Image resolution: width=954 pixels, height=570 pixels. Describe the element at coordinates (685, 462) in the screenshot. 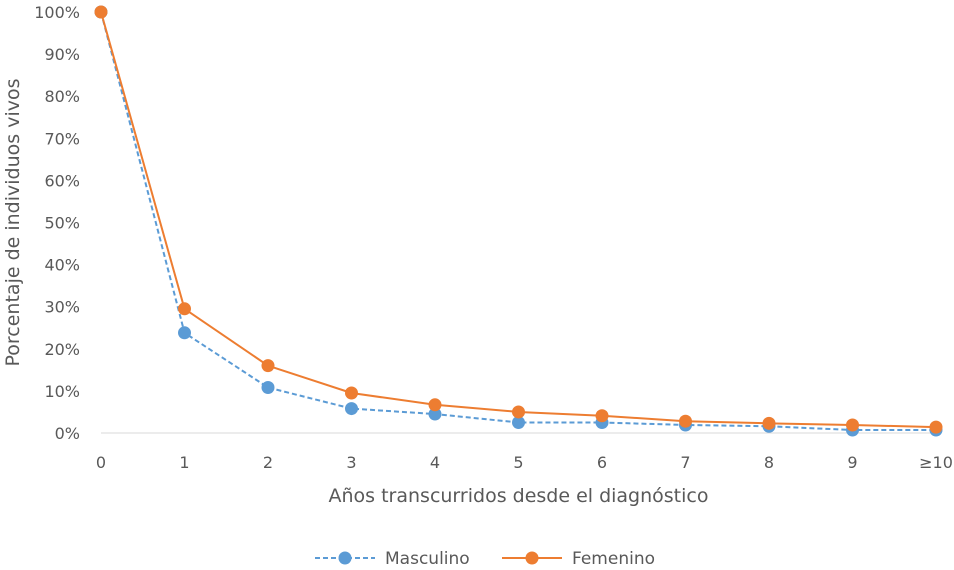

I see `x-tick-label: 7` at that location.